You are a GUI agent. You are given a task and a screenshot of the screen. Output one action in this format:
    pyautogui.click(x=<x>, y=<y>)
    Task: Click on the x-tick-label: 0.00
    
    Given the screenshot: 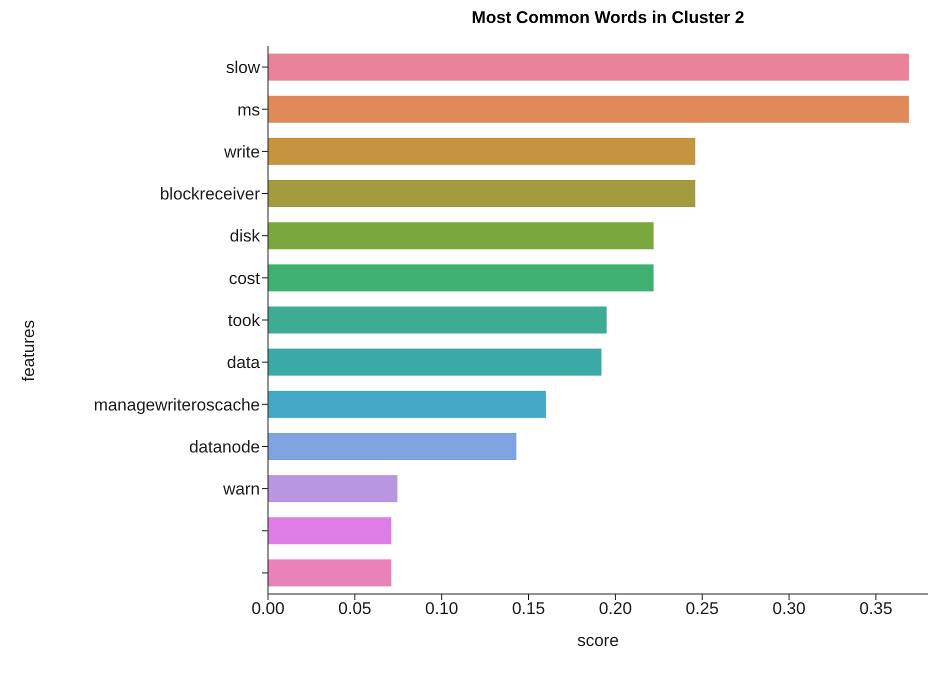 What is the action you would take?
    pyautogui.click(x=268, y=608)
    